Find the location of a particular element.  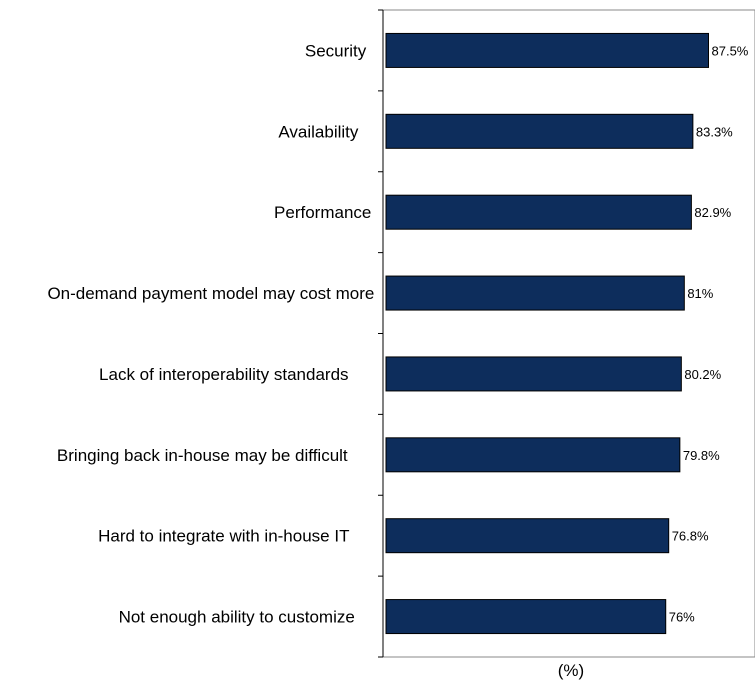

category-label-line: Lack of interoperability standards is located at coordinates (223, 374).